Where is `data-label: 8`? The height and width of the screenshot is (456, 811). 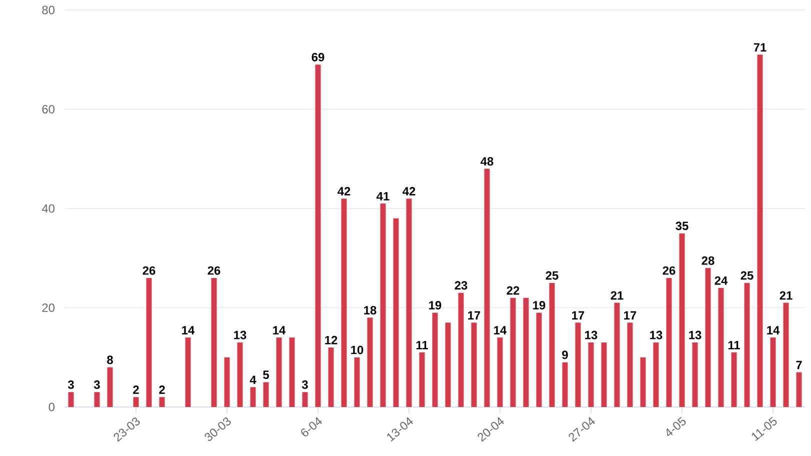 data-label: 8 is located at coordinates (110, 360).